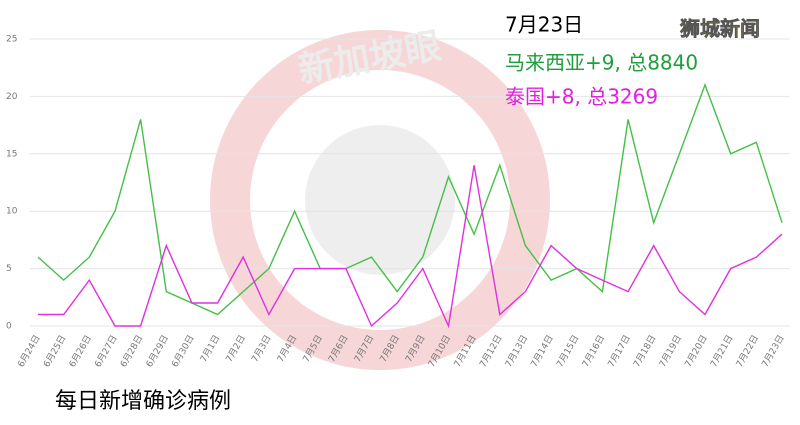  Describe the element at coordinates (9, 327) in the screenshot. I see `y-tick-label: 0` at that location.